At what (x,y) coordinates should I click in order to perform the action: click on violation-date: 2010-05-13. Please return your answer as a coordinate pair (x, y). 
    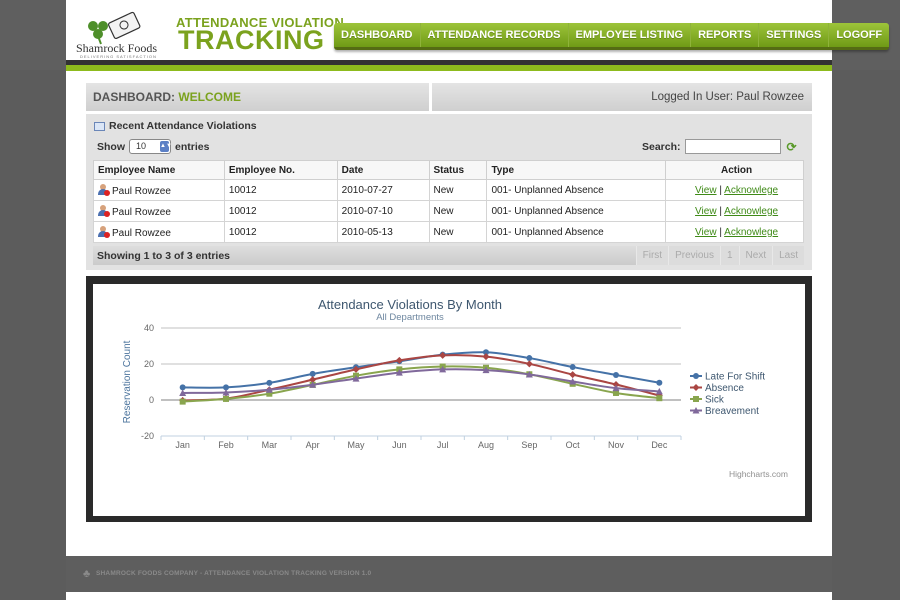
    Looking at the image, I should click on (383, 232).